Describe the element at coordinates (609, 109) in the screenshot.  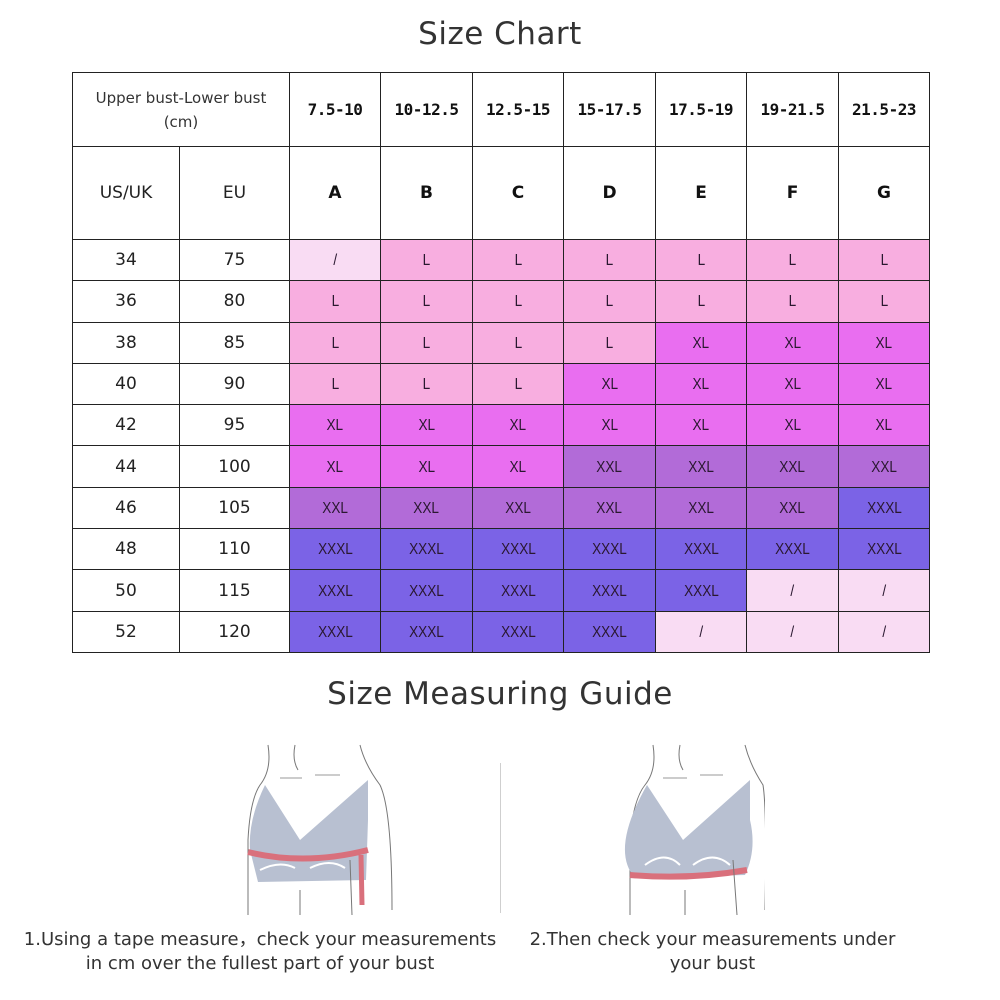
I see `range-label: 15-17.5` at that location.